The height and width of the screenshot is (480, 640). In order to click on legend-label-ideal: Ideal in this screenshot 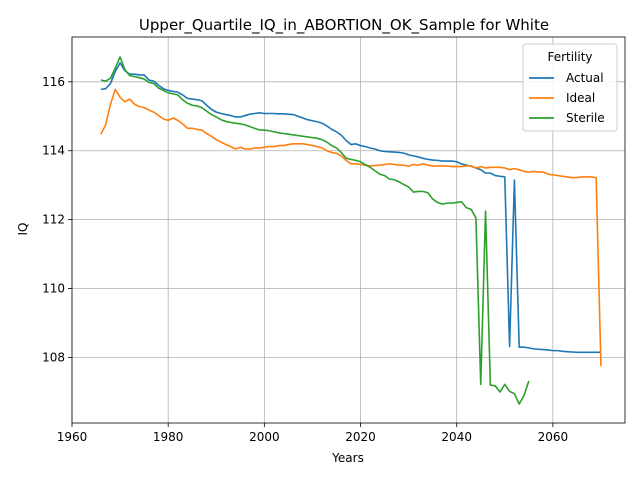, I will do `click(580, 98)`.